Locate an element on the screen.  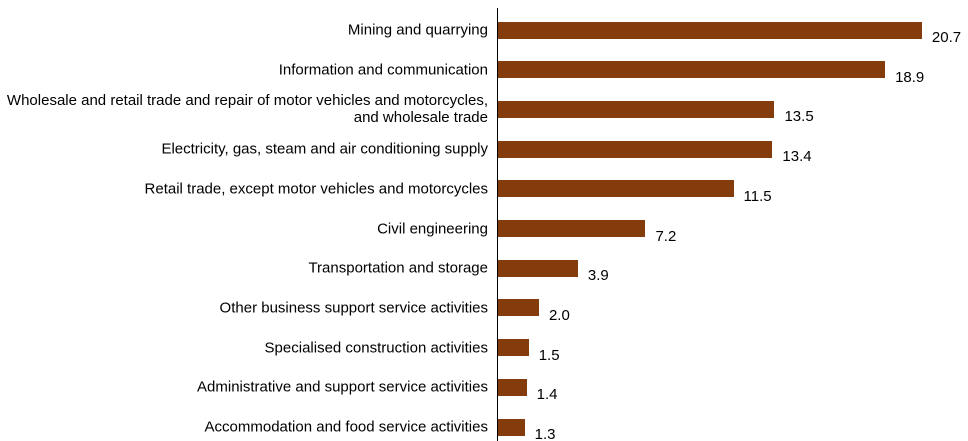
category-axis is located at coordinates (497, 224).